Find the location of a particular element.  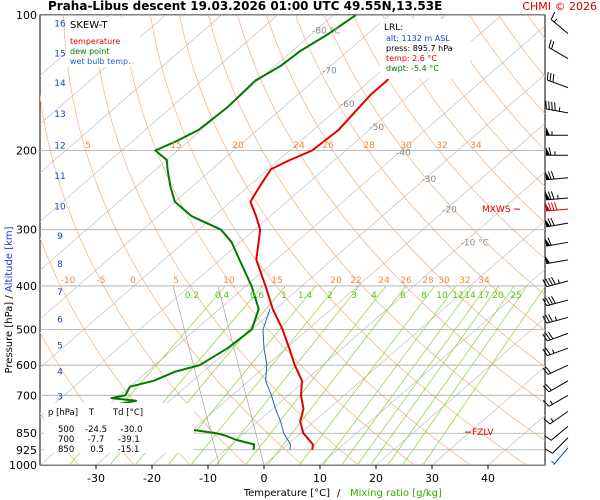

isotherm-label: -10 °C is located at coordinates (475, 243).